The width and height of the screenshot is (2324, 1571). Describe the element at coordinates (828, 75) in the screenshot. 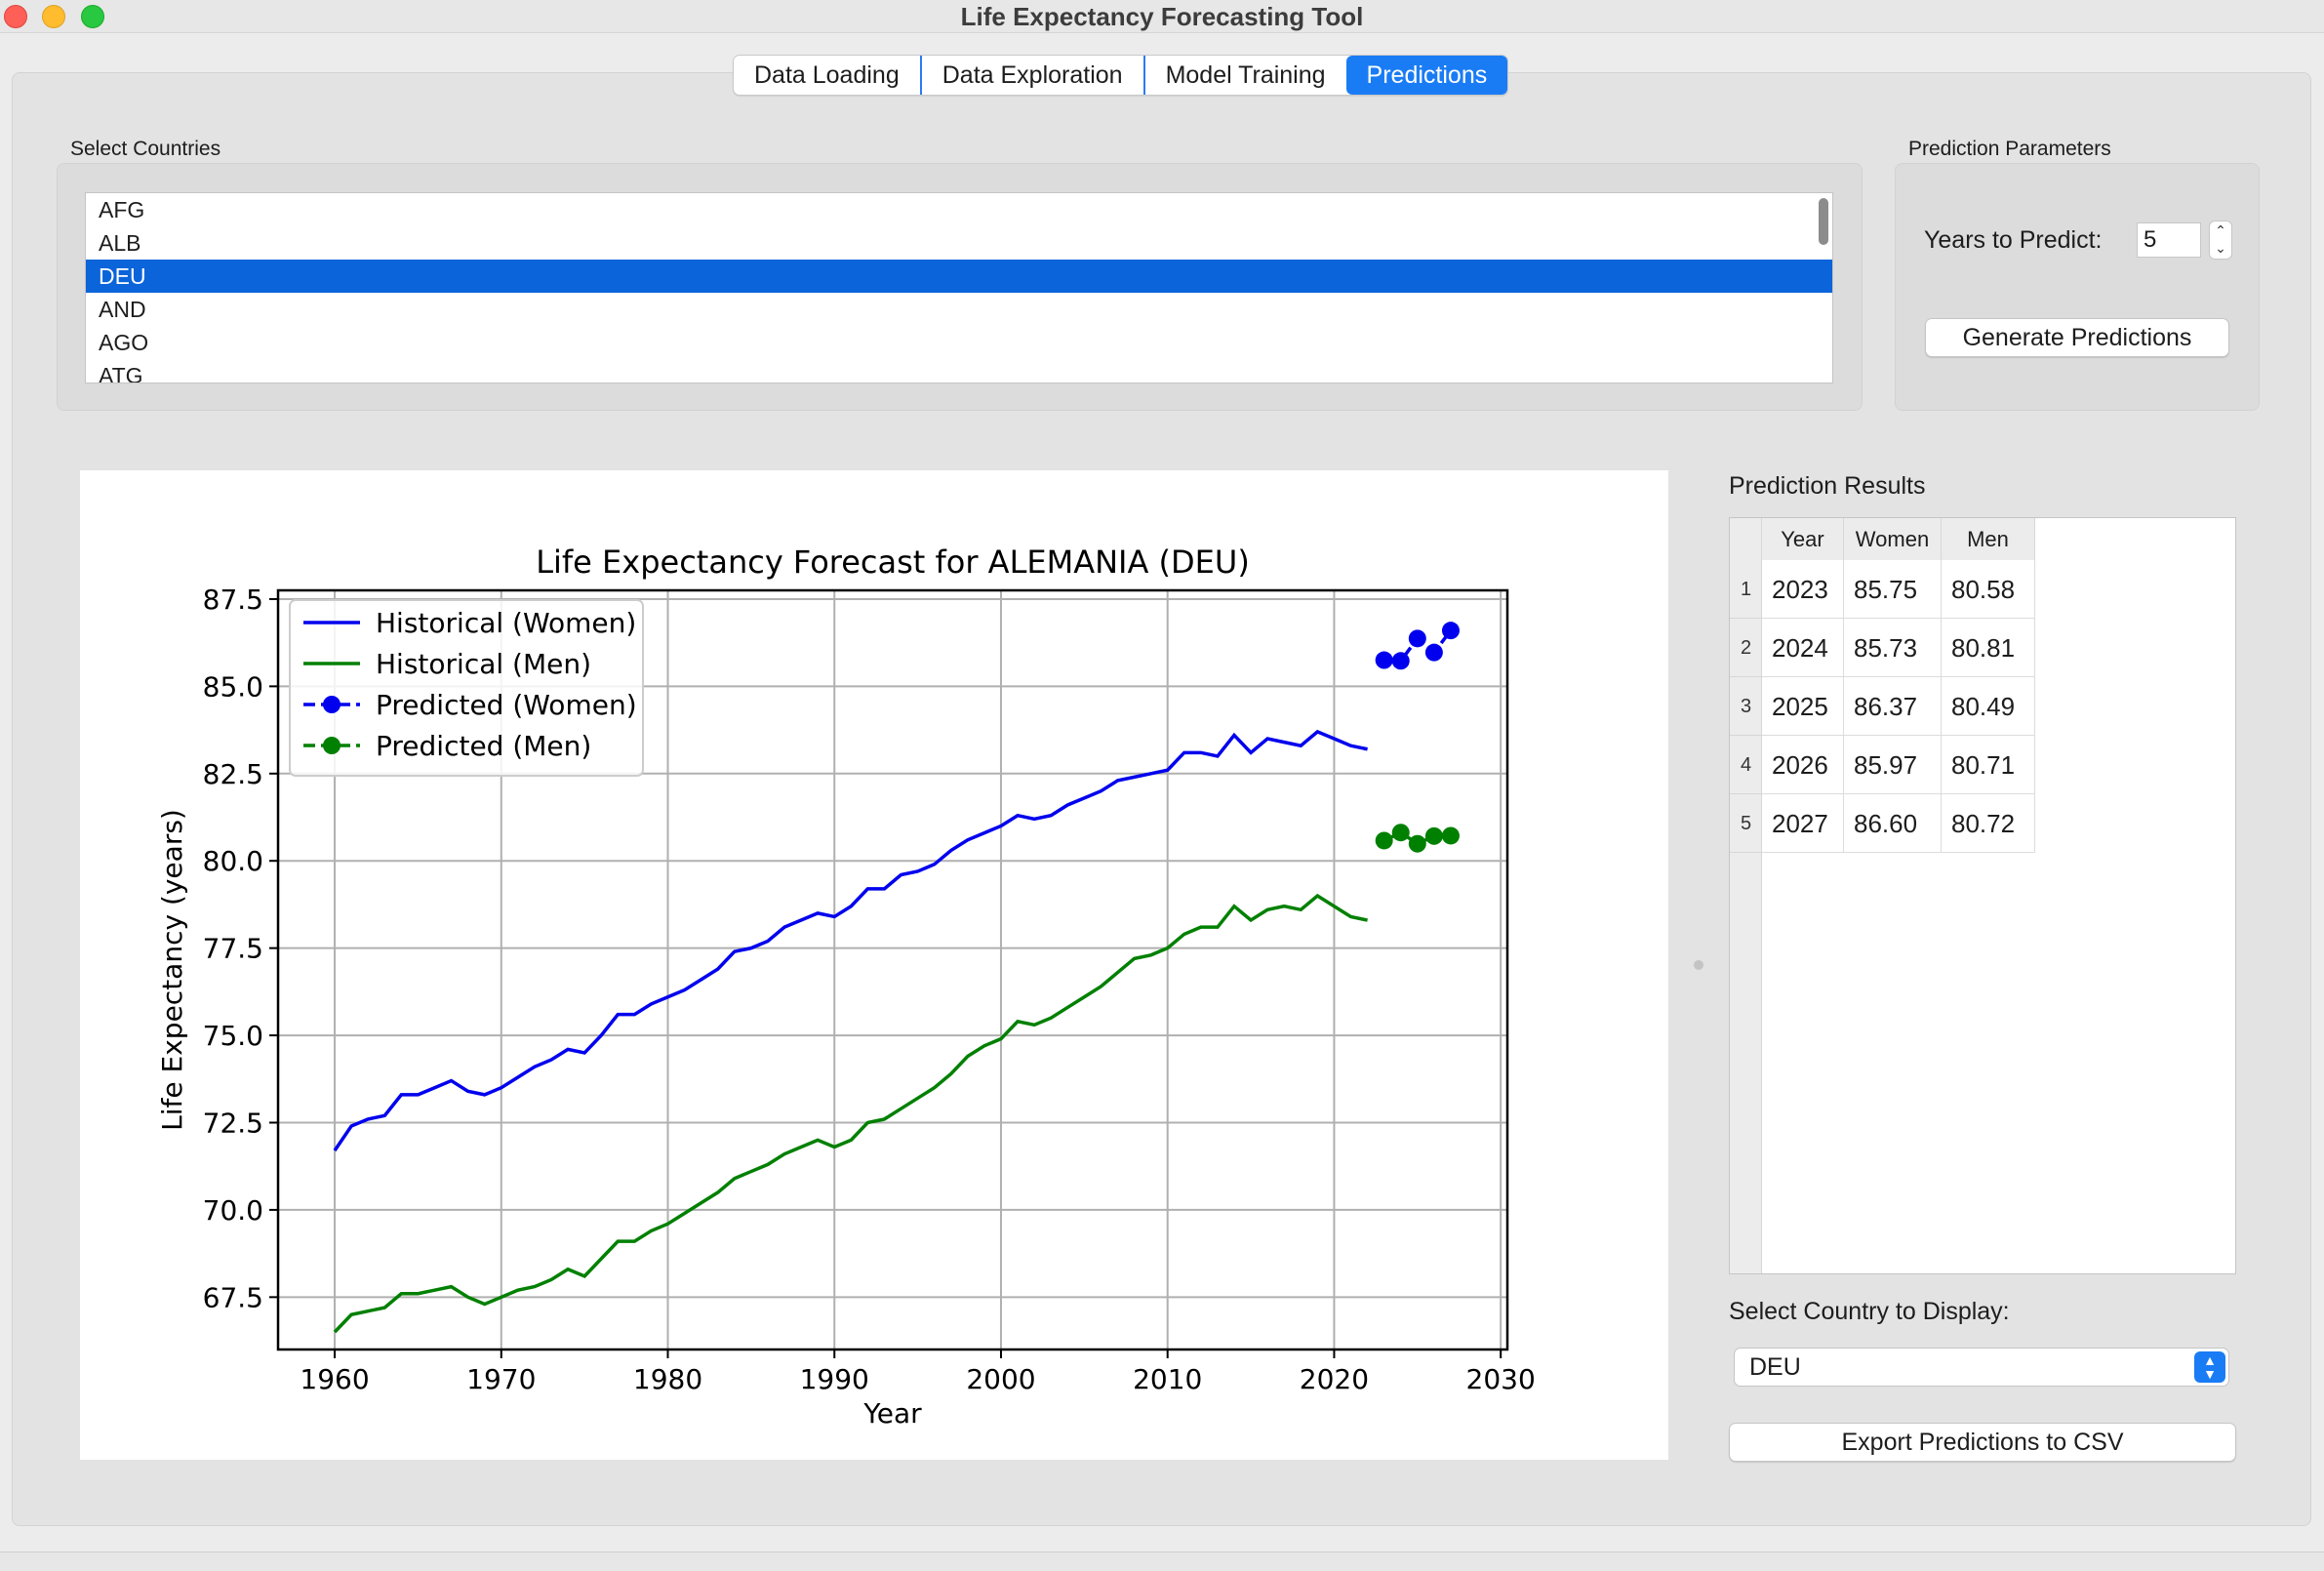

I see `tab-data-loading: Data Loading` at that location.